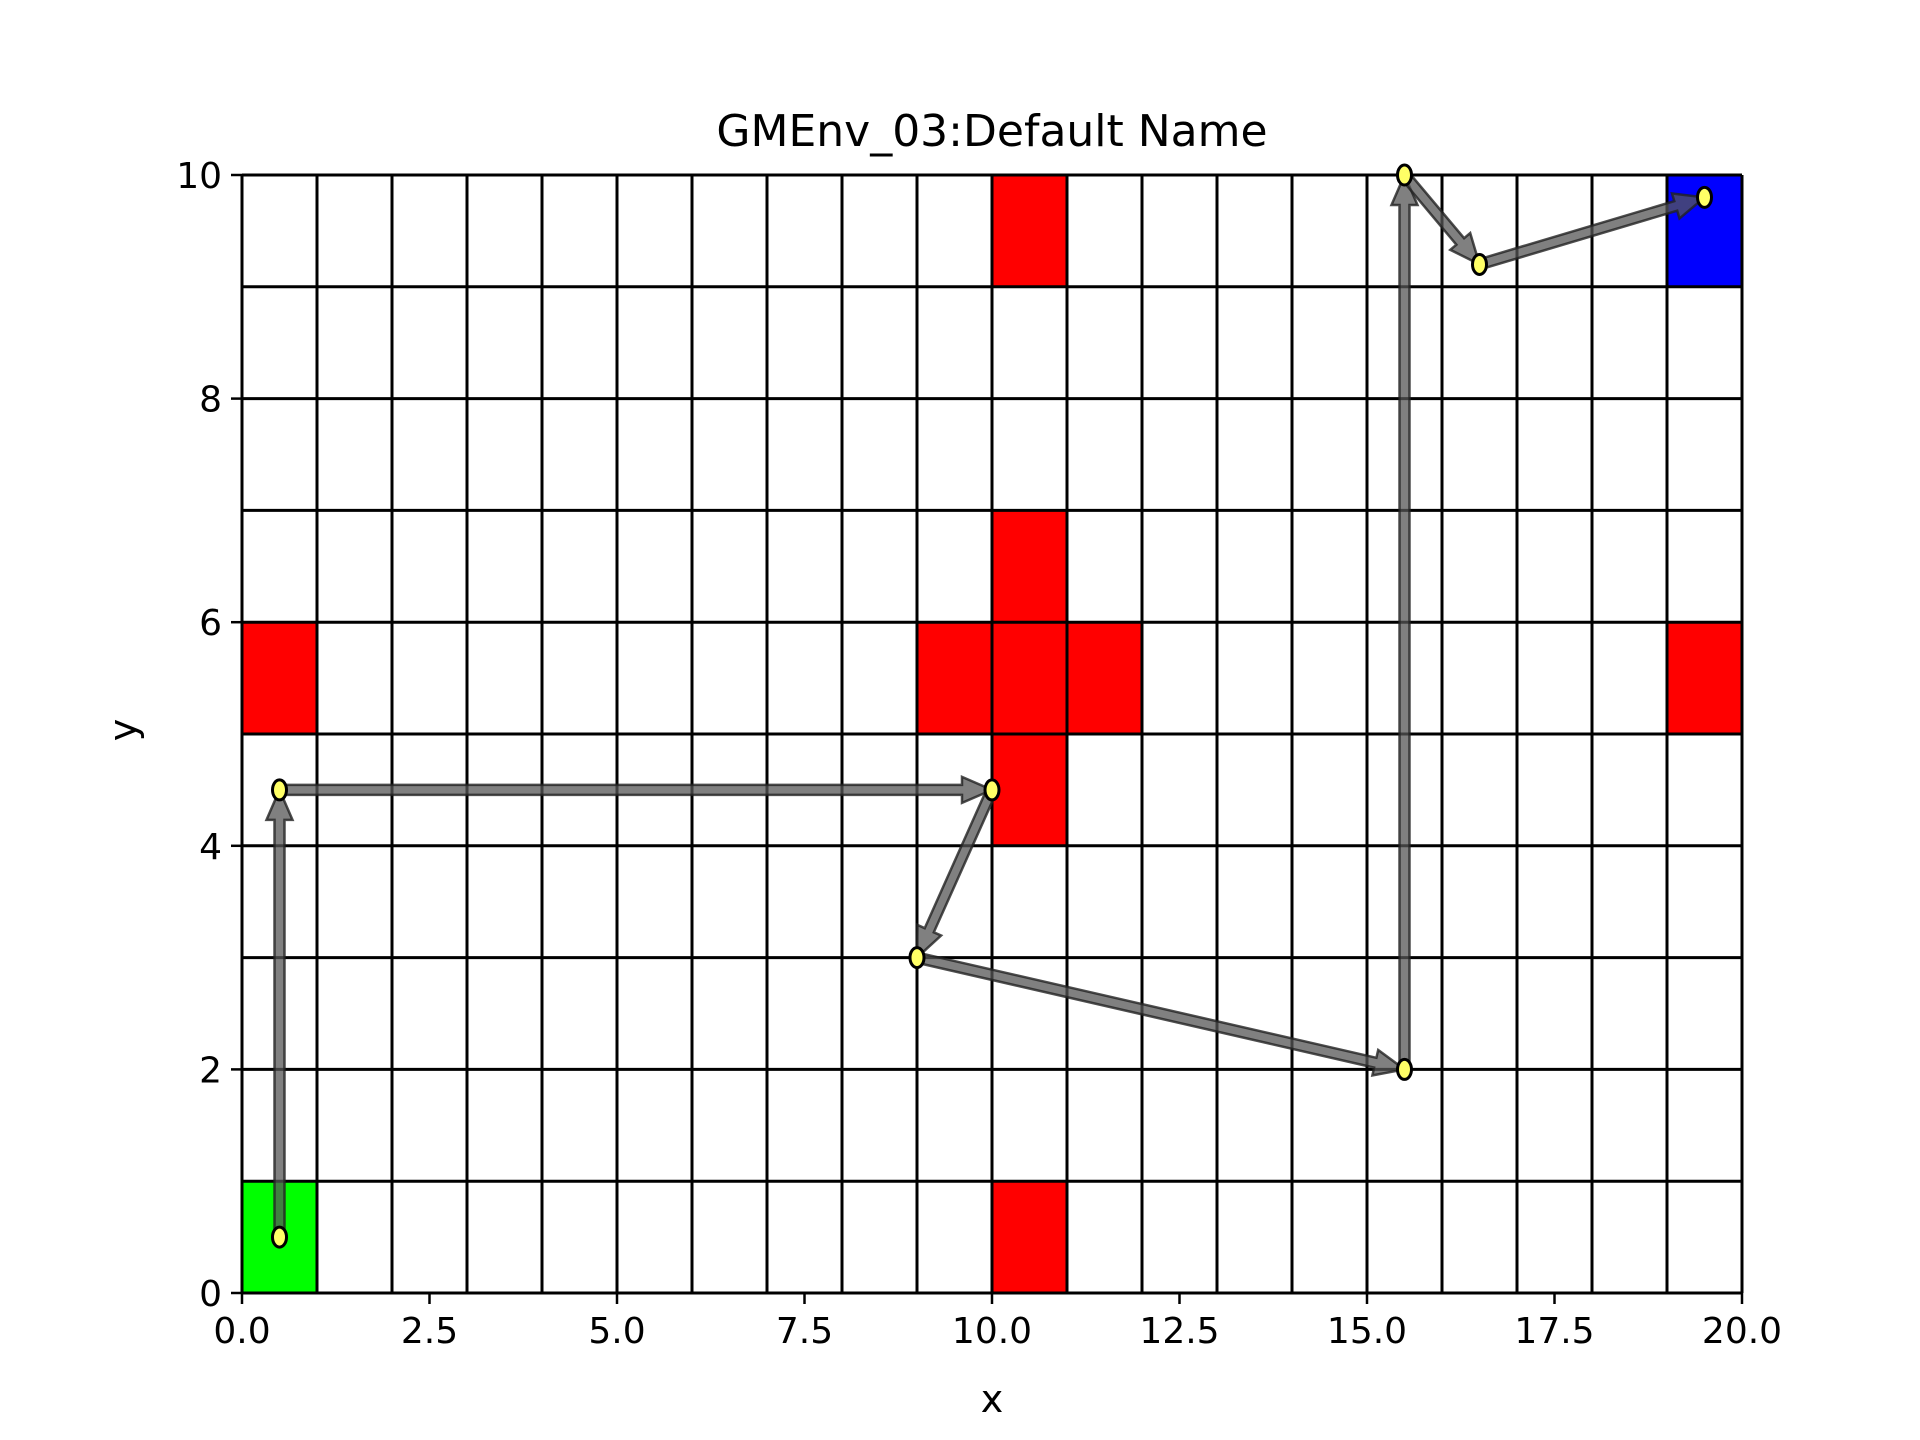 The height and width of the screenshot is (1440, 1920). Describe the element at coordinates (429, 1331) in the screenshot. I see `x-tick-label: 2.5` at that location.